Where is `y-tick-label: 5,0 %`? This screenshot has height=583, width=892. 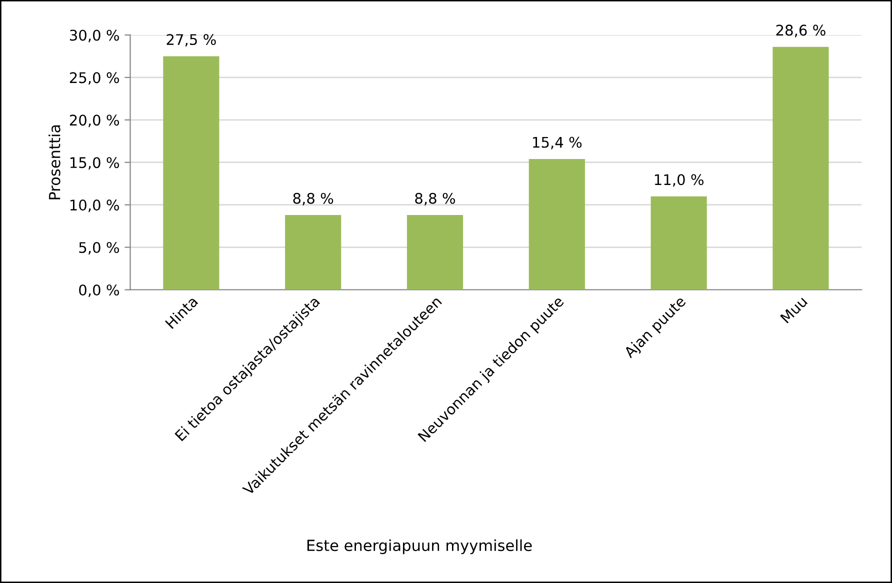 y-tick-label: 5,0 % is located at coordinates (99, 248).